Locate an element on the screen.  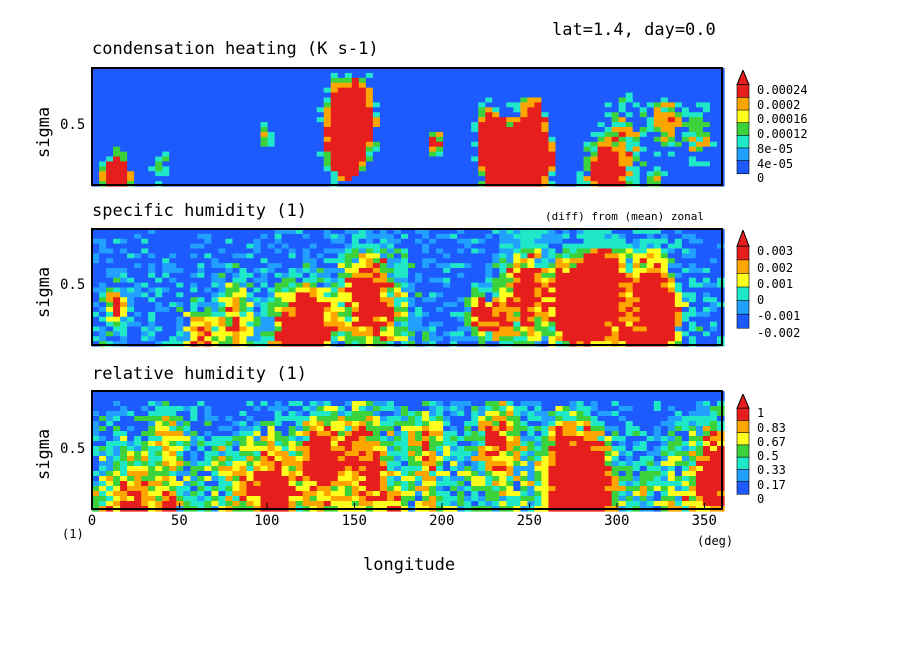
x-unit-left: (1) is located at coordinates (73, 534).